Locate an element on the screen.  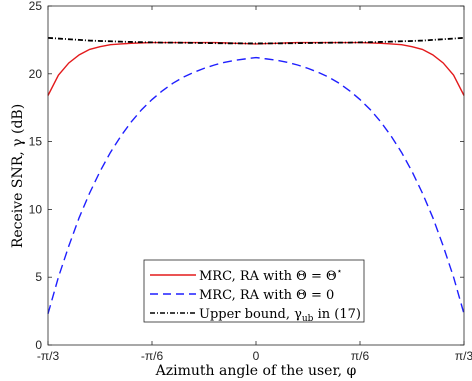
legend-box is located at coordinates (254, 291).